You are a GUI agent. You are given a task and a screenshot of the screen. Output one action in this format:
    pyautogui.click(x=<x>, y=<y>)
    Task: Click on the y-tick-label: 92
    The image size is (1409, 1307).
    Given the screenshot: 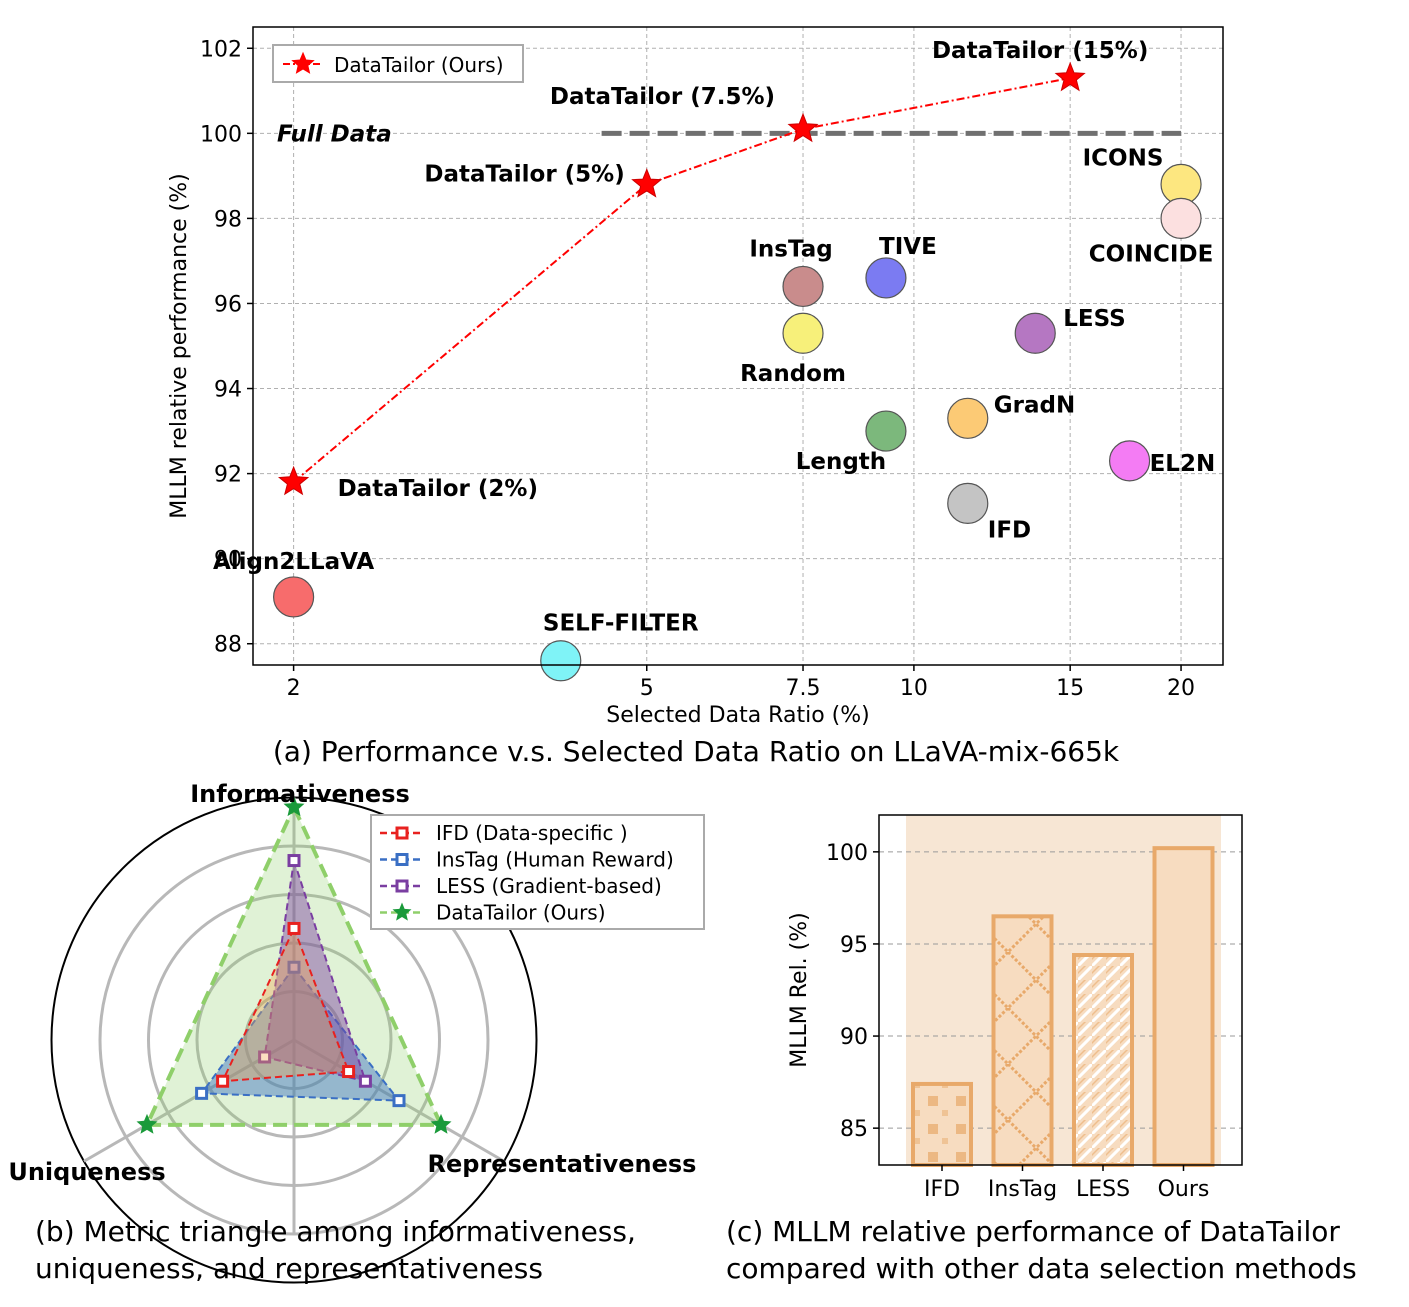 What is the action you would take?
    pyautogui.click(x=228, y=475)
    